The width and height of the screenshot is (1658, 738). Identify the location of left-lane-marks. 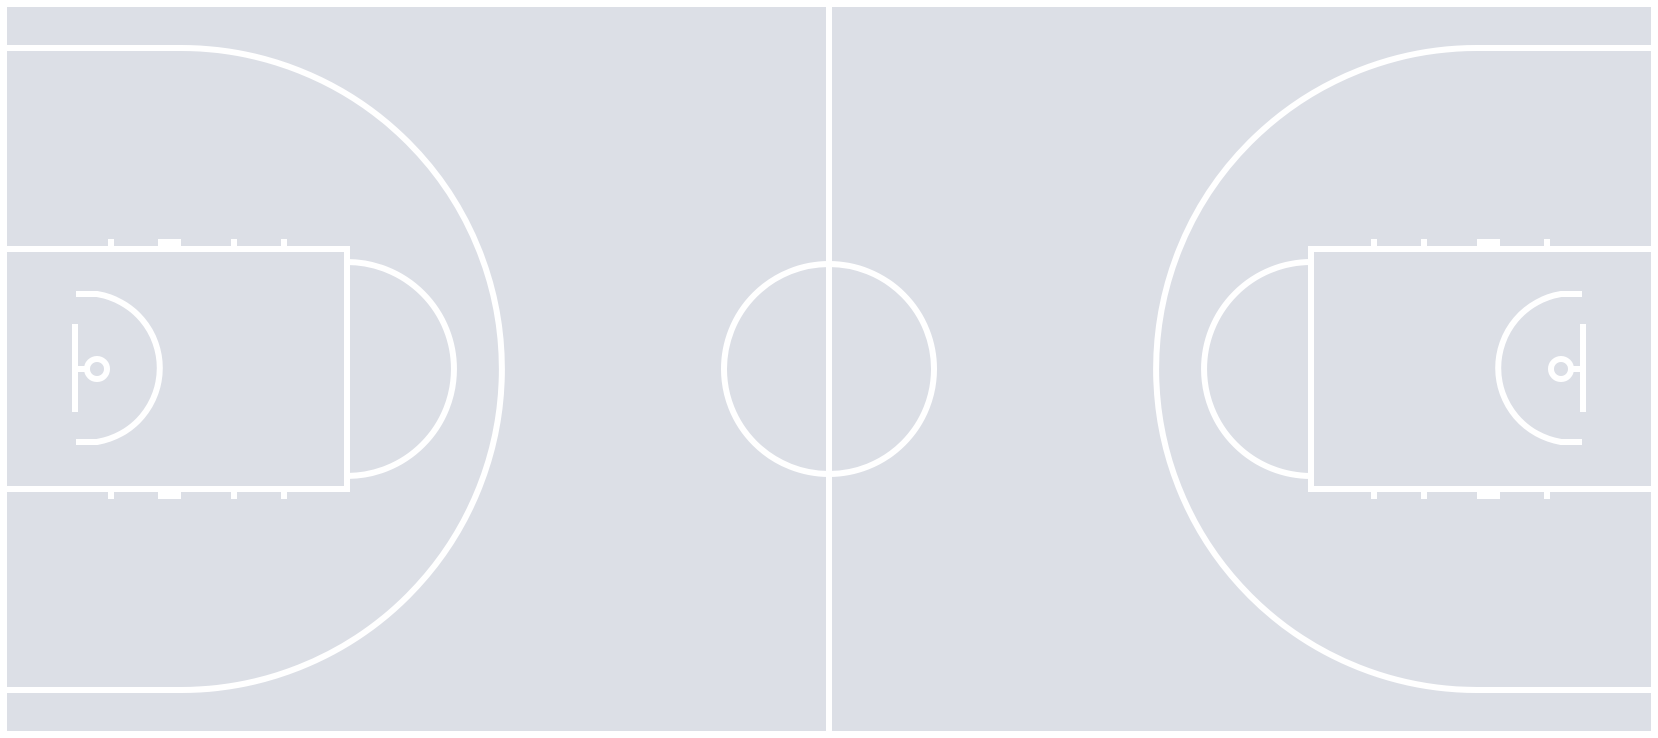
(197, 369).